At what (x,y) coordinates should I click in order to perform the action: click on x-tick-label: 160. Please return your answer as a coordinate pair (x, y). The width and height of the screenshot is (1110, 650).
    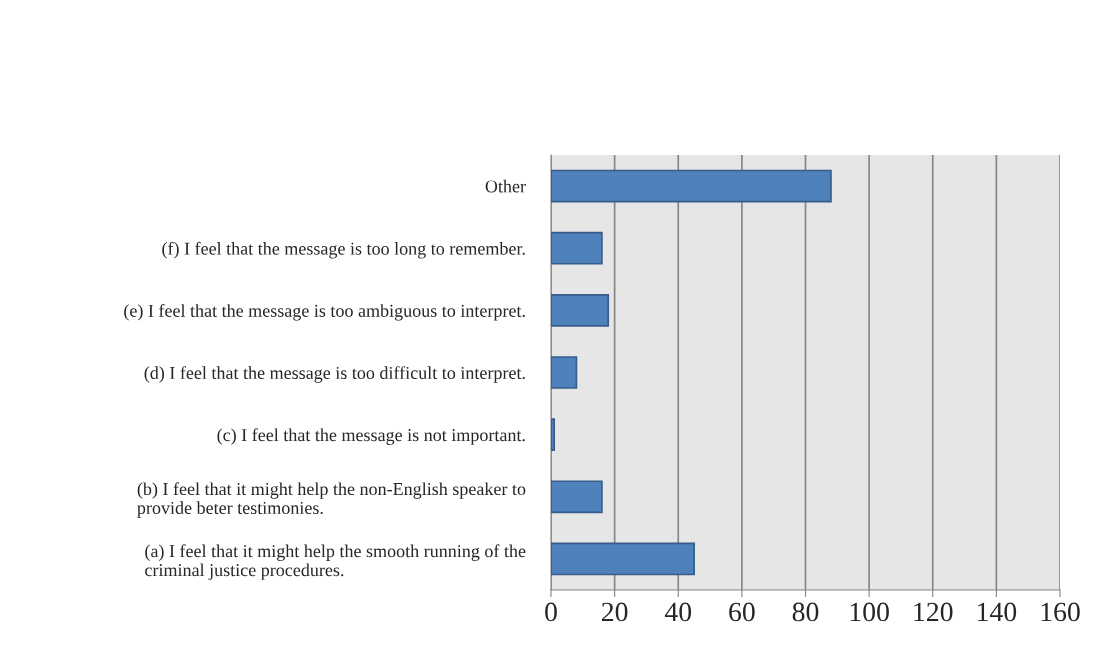
    Looking at the image, I should click on (1060, 612).